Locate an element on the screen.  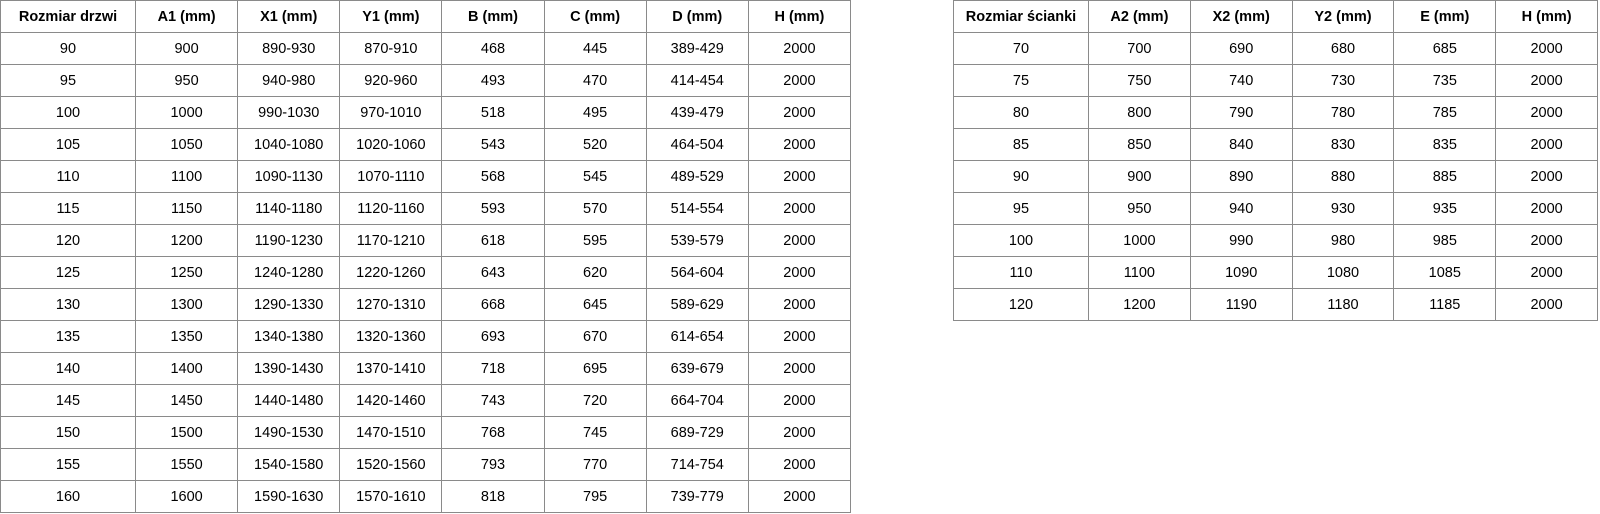
table-cell: 1080 is located at coordinates (1343, 272).